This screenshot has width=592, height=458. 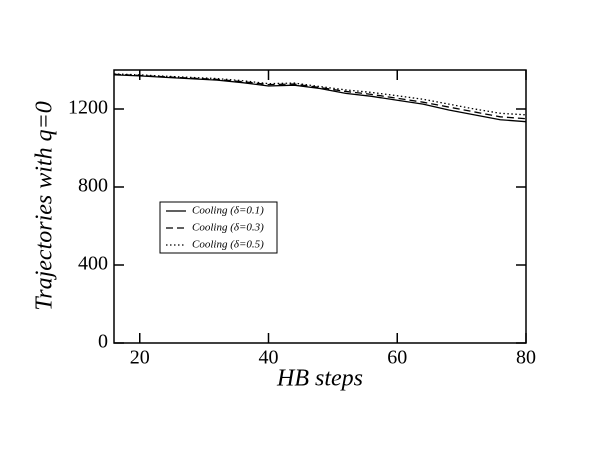 I want to click on x-tick-label: 80, so click(x=526, y=358).